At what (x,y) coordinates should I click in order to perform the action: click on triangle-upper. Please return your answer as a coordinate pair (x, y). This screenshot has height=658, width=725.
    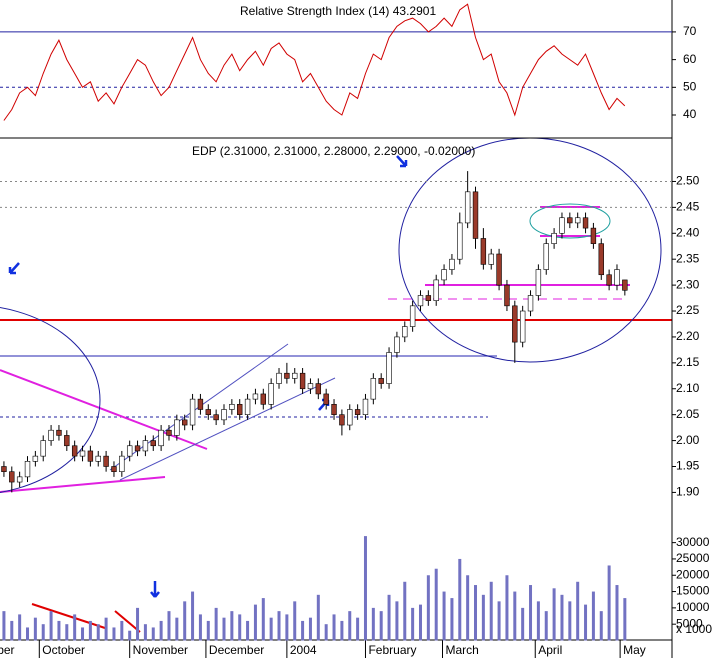
    Looking at the image, I should click on (104, 409).